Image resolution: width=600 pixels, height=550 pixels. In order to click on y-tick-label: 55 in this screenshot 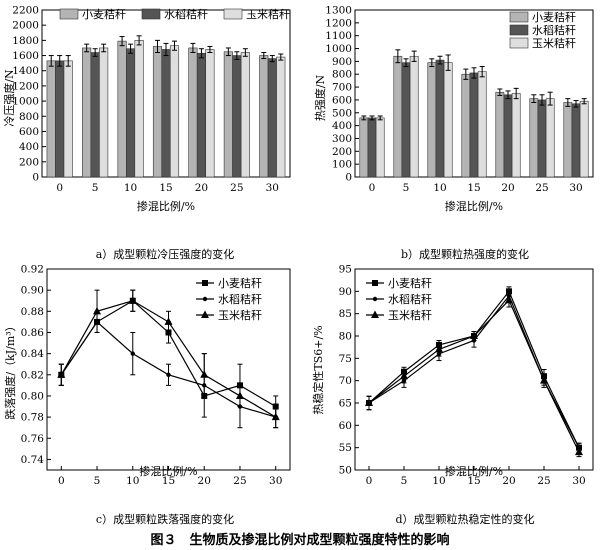, I will do `click(345, 448)`.